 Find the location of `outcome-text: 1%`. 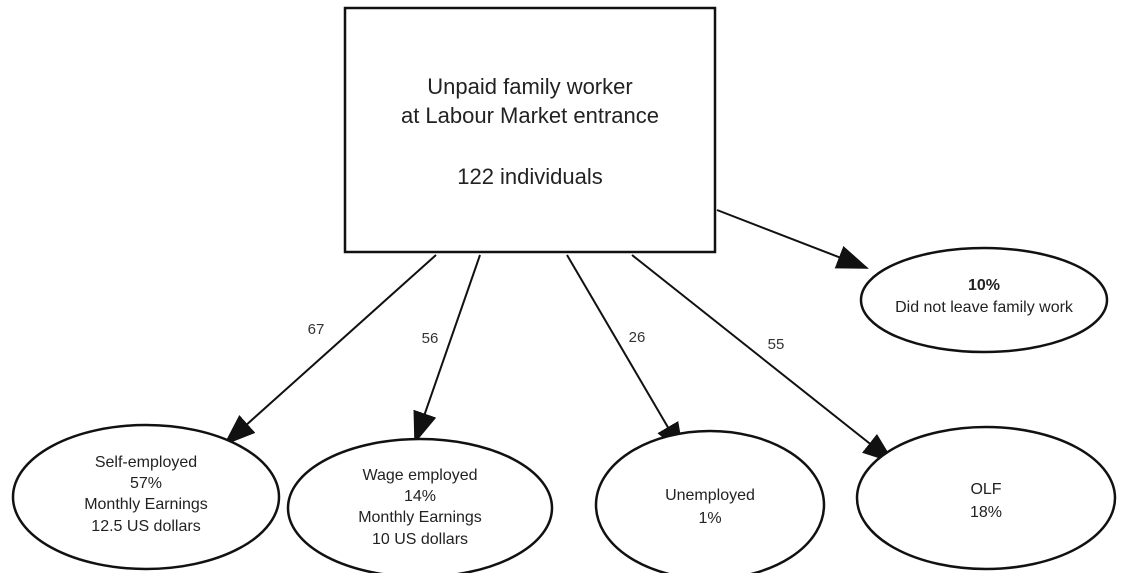

outcome-text: 1% is located at coordinates (709, 518).